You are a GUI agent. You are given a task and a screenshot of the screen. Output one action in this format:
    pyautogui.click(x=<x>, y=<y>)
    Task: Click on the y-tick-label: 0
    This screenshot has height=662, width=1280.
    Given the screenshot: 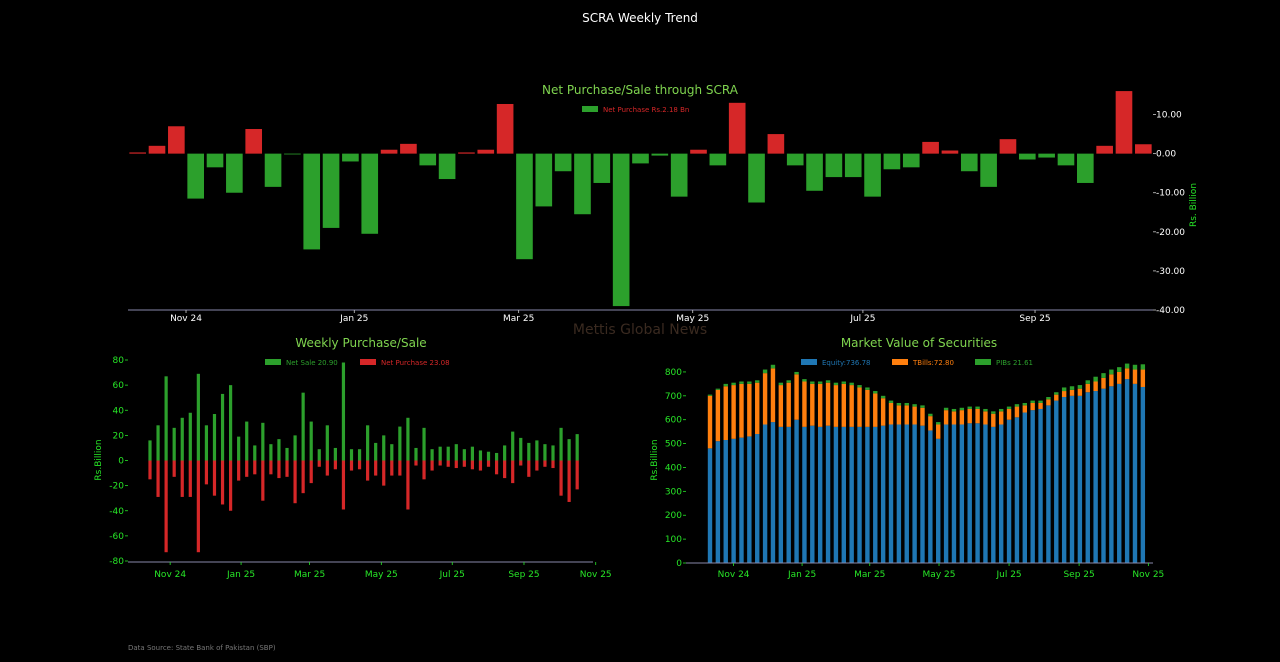 What is the action you would take?
    pyautogui.click(x=121, y=462)
    